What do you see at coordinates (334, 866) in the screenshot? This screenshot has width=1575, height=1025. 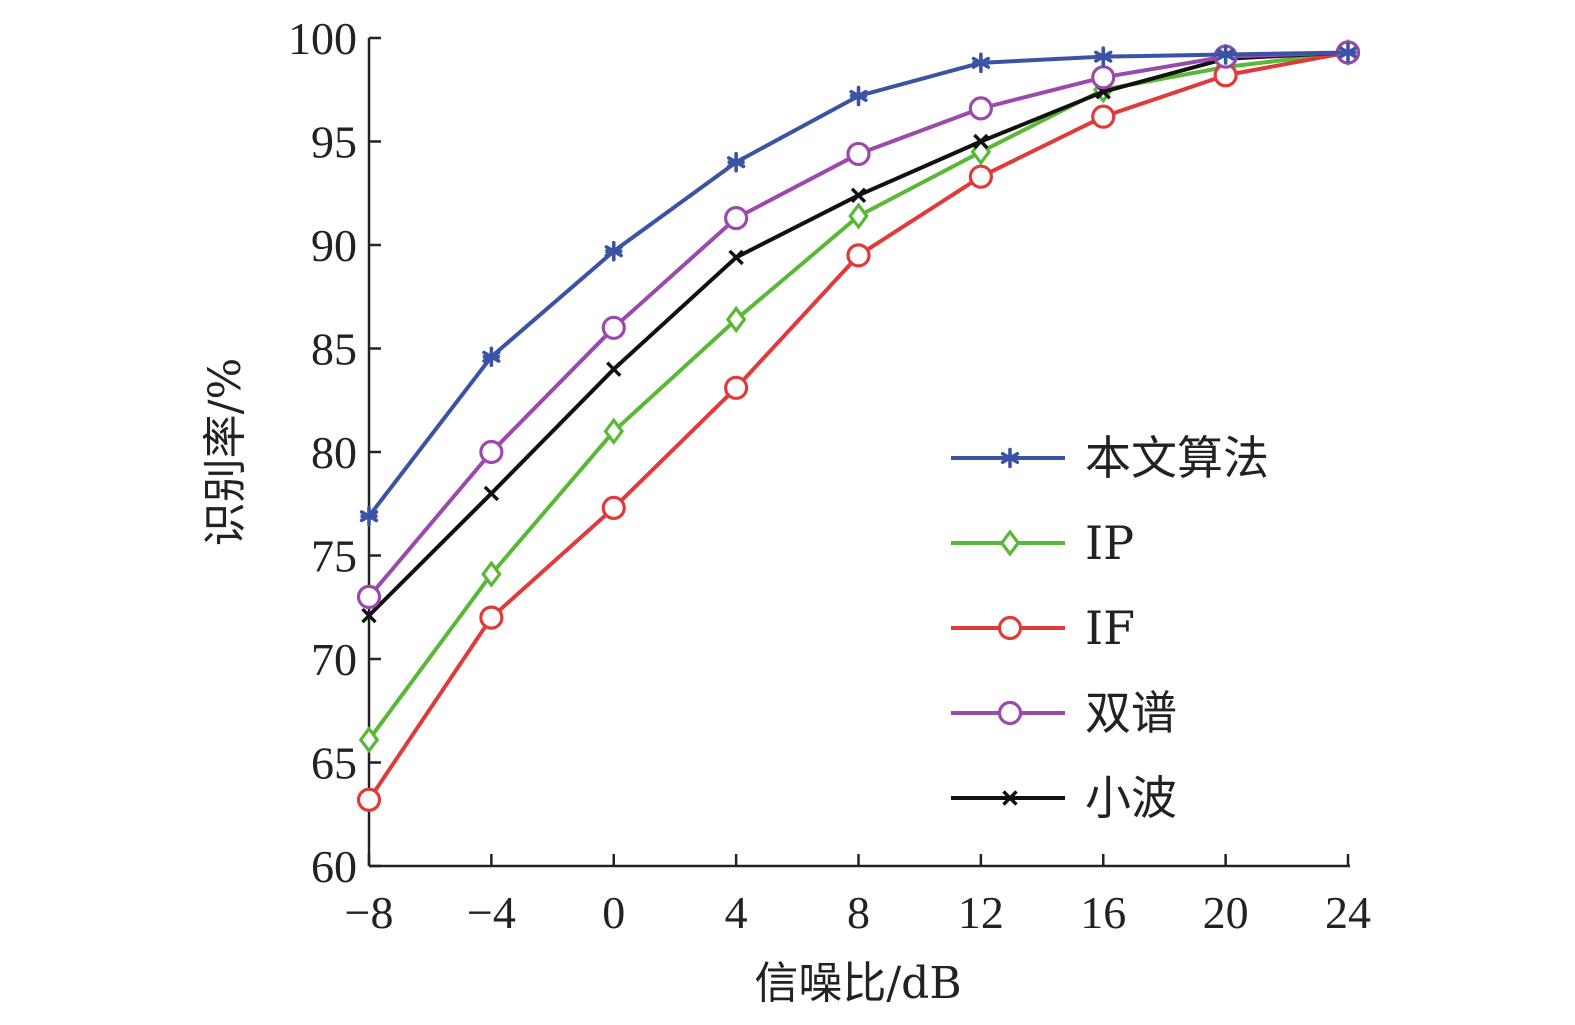 I see `y-tick-label: 60` at bounding box center [334, 866].